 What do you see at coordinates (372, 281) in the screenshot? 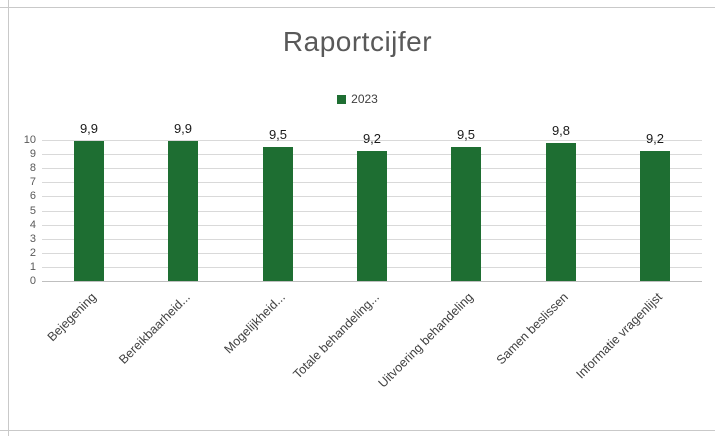
I see `x-axis-line` at bounding box center [372, 281].